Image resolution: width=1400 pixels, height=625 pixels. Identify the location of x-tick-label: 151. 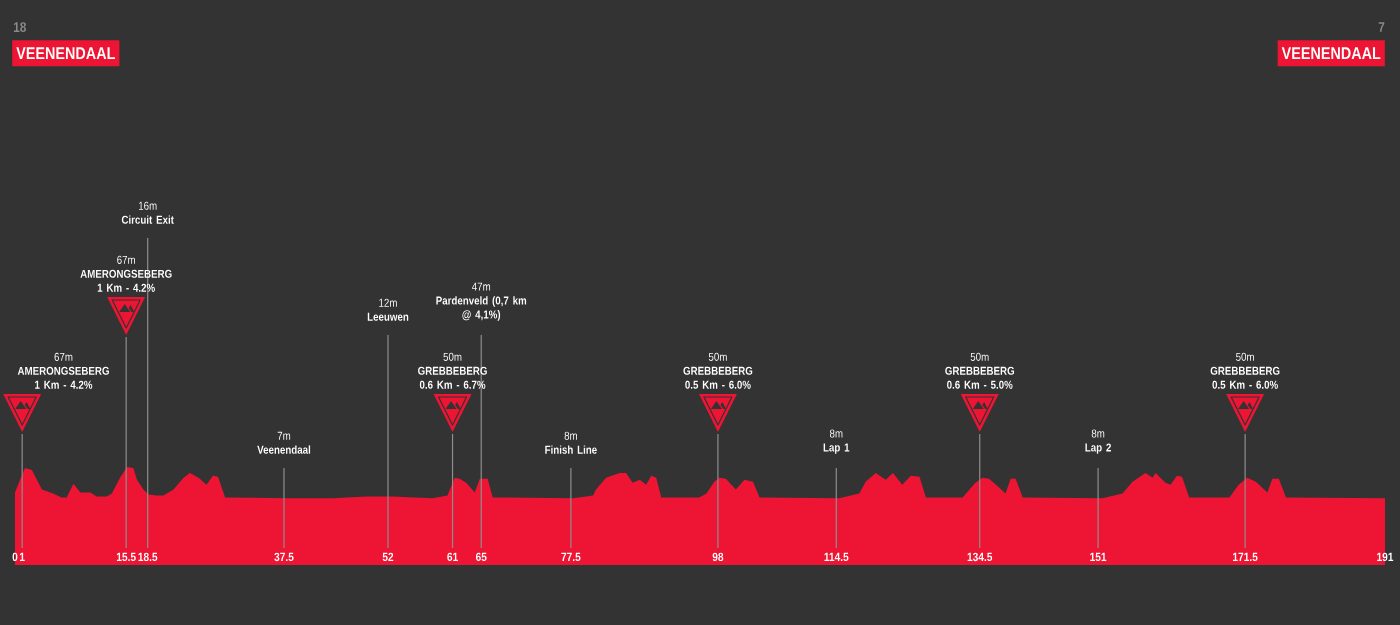
(1098, 557).